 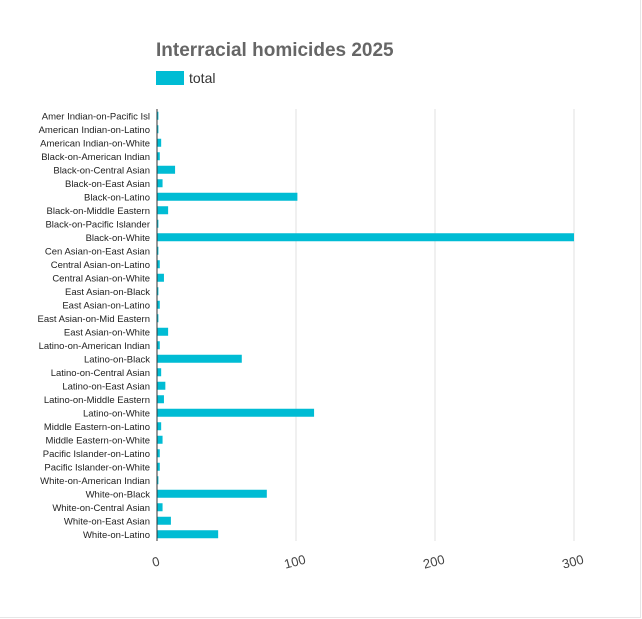 What do you see at coordinates (158, 480) in the screenshot?
I see `bar: White-on-American Indian: 1` at bounding box center [158, 480].